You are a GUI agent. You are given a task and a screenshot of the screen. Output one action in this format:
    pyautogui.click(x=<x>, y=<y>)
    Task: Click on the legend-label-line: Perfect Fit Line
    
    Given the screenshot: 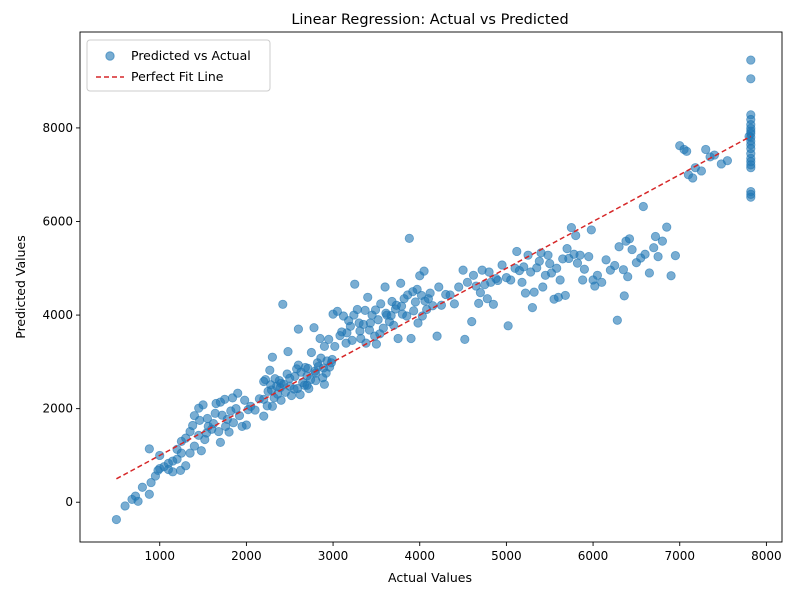 What is the action you would take?
    pyautogui.click(x=177, y=76)
    